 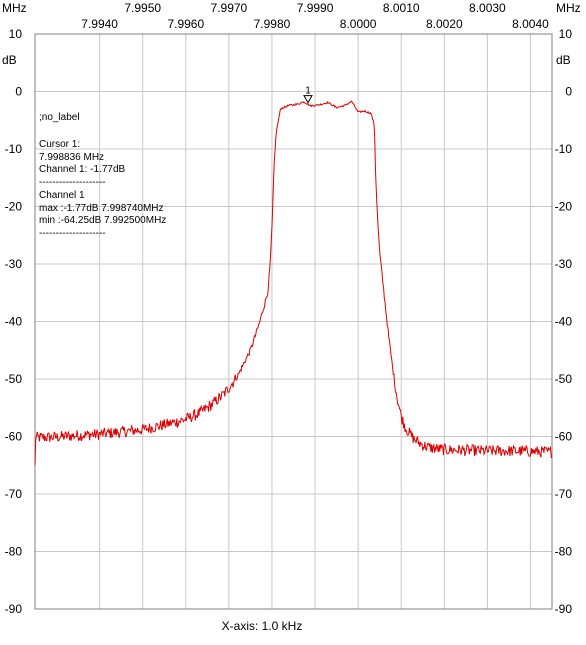 What do you see at coordinates (14, 8) in the screenshot?
I see `x-unit-label: MHz` at bounding box center [14, 8].